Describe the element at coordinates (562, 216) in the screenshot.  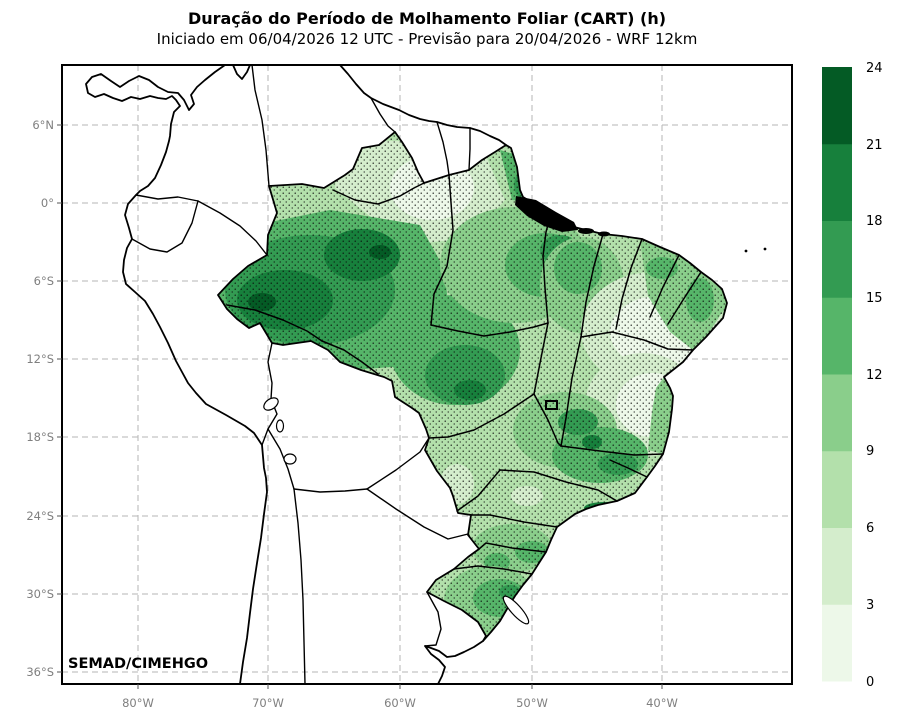
I see `amazon-mouth-dense-cluster` at that location.